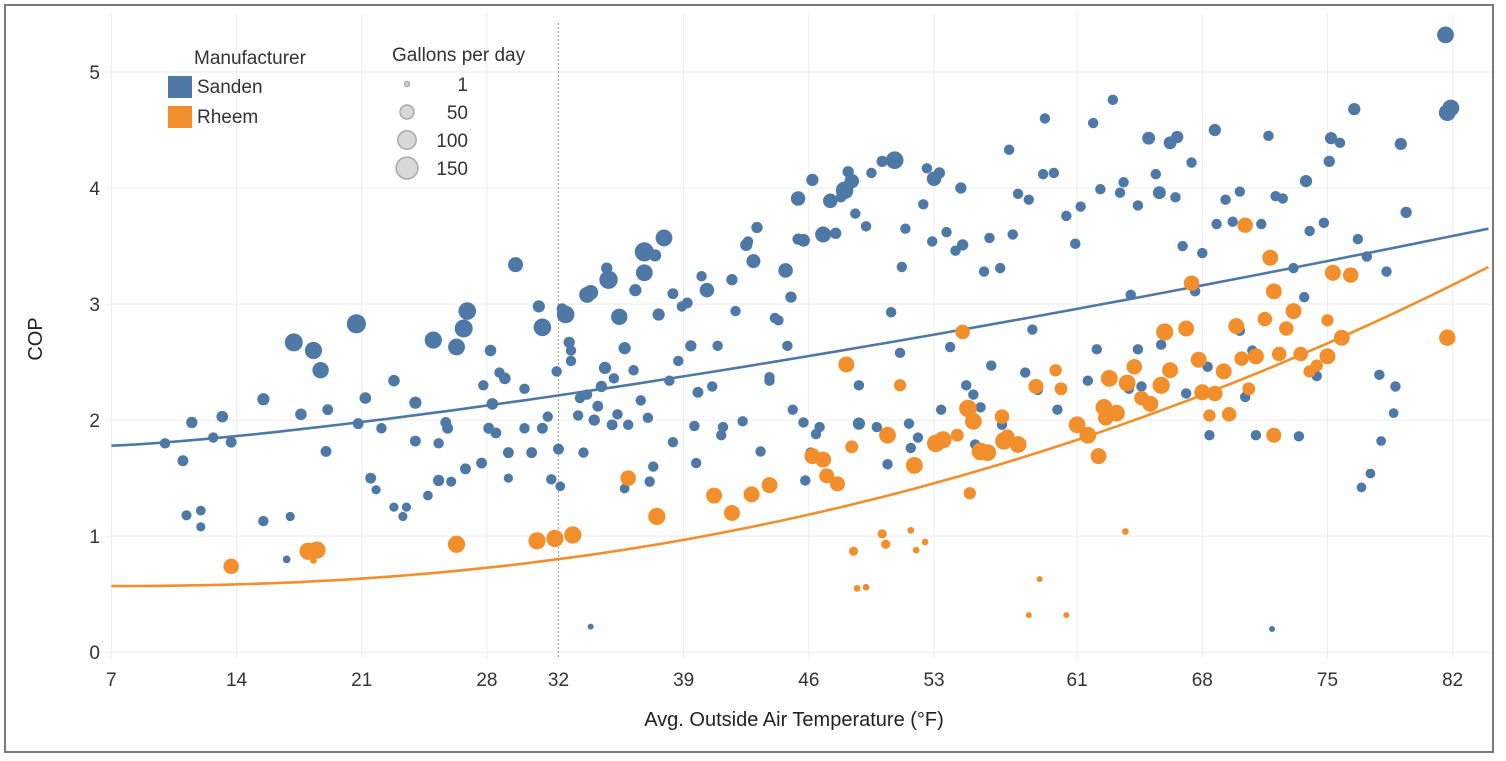 Image resolution: width=1506 pixels, height=761 pixels. I want to click on legend-label-rheem: Rheem, so click(227, 117).